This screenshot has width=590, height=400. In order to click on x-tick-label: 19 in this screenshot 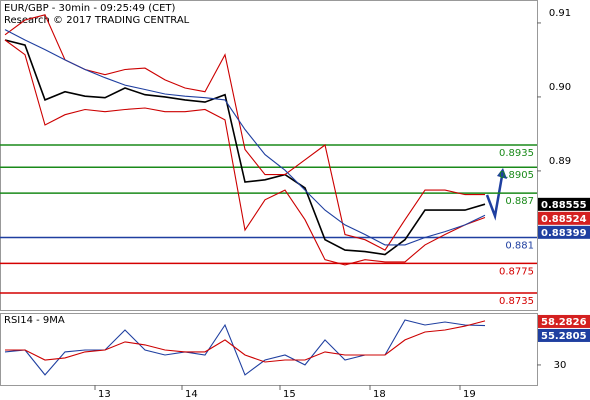, I will do `click(469, 394)`.